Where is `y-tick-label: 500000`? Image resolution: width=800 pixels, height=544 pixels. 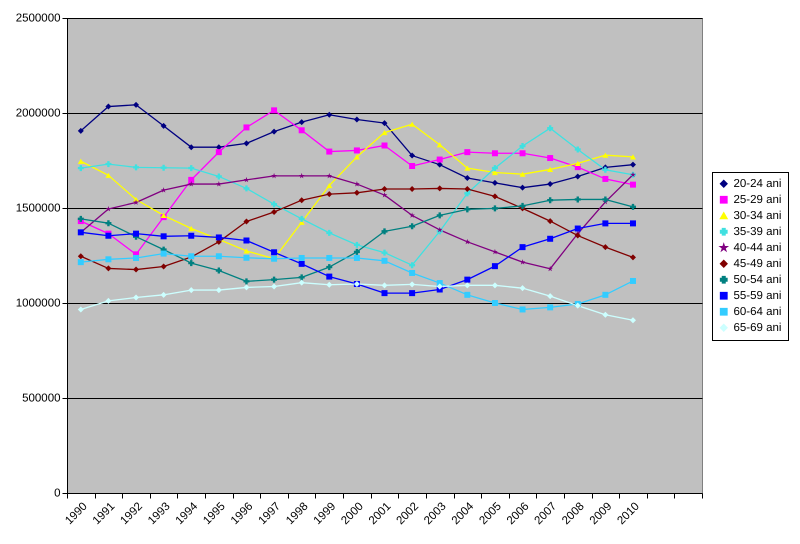
y-tick-label: 500000 is located at coordinates (41, 398).